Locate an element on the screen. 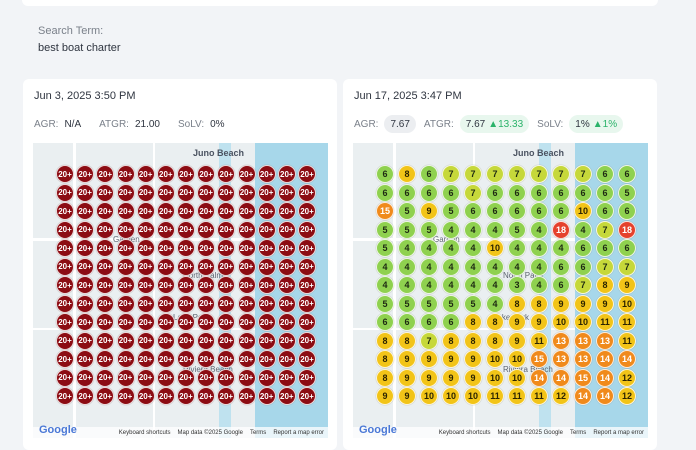  keyboard-shortcuts-link: Keyboard shortcuts is located at coordinates (464, 432).